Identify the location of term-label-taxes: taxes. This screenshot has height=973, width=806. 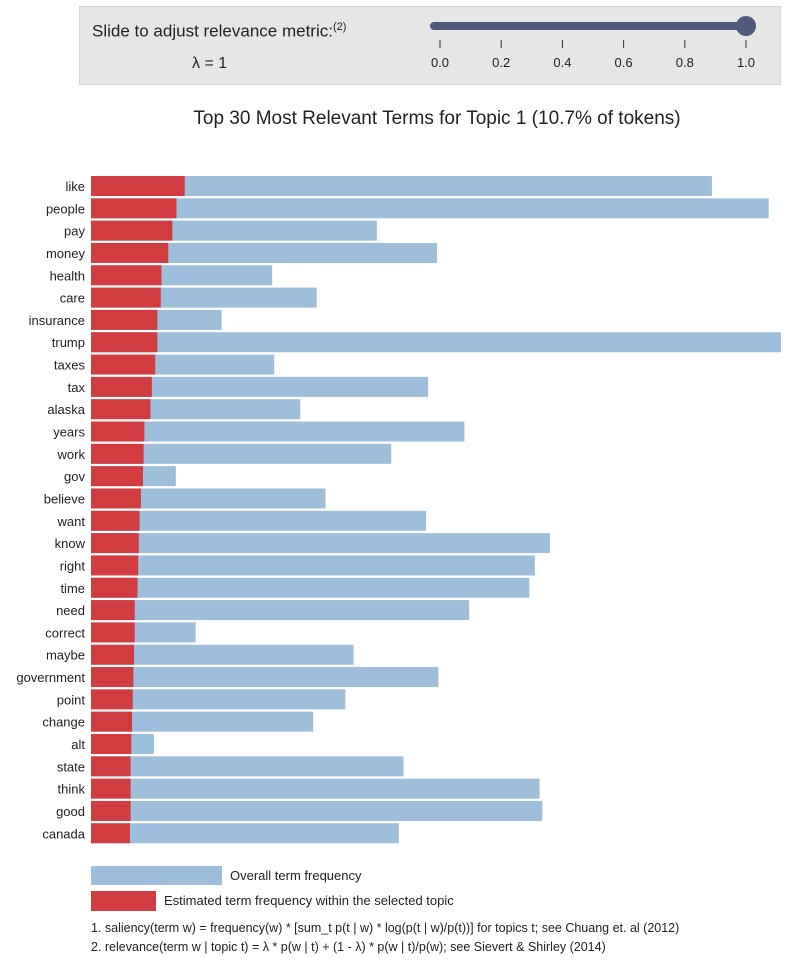
(70, 365).